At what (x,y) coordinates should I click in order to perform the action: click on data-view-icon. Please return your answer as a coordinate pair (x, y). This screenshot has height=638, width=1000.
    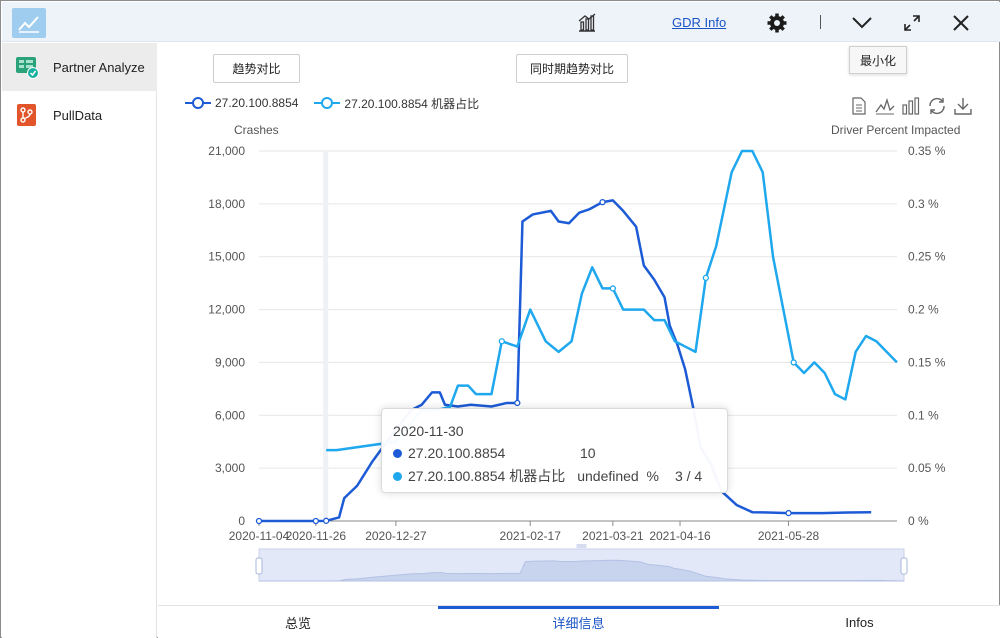
    Looking at the image, I should click on (859, 106).